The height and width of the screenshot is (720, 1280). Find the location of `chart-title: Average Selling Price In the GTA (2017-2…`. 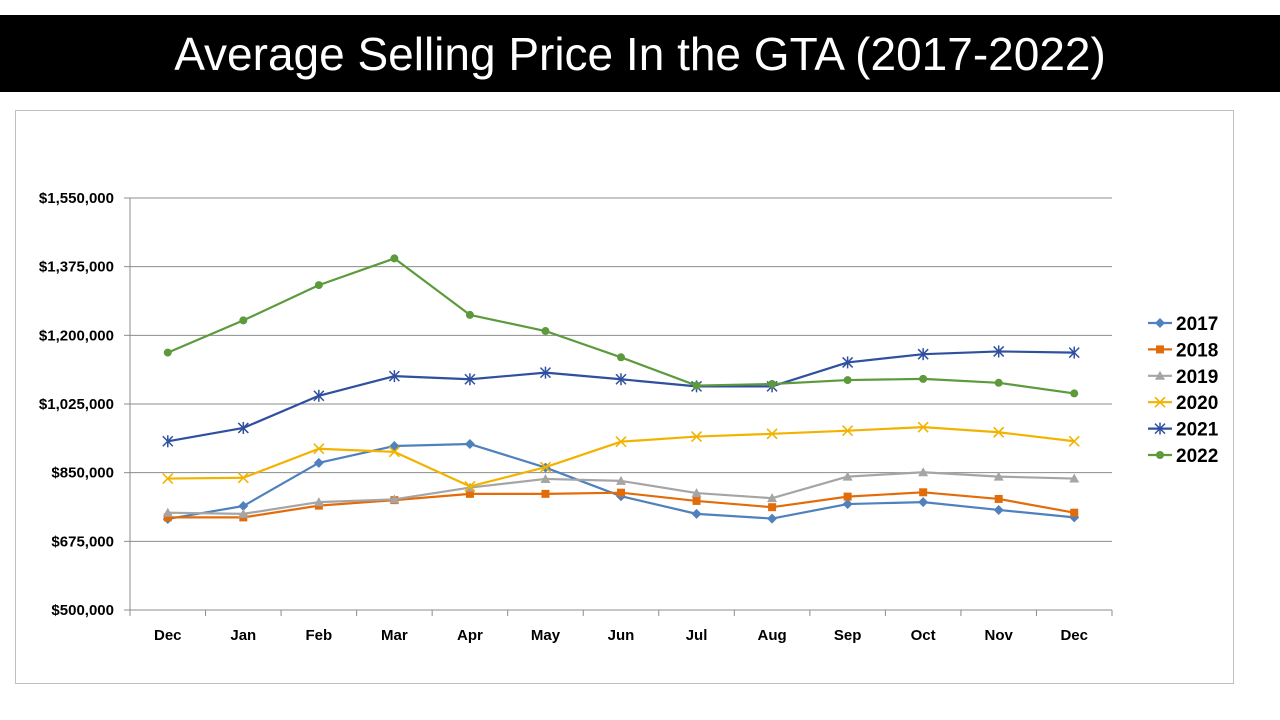

chart-title: Average Selling Price In the GTA (2017-2… is located at coordinates (640, 53).